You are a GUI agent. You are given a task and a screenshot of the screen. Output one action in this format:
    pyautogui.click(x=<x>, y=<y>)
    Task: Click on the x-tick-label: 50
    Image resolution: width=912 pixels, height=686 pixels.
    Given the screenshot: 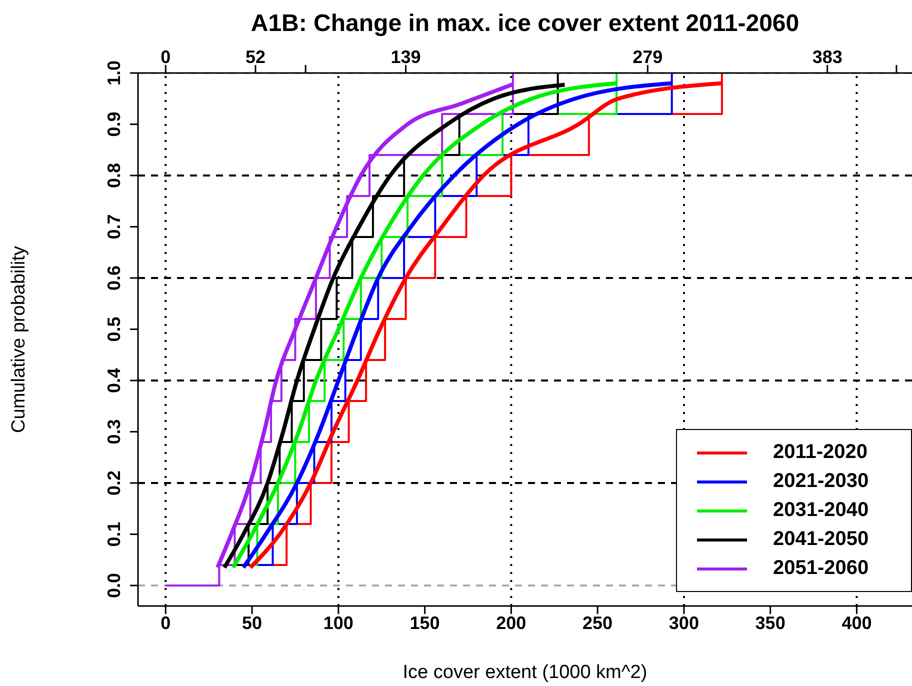 What is the action you would take?
    pyautogui.click(x=252, y=622)
    